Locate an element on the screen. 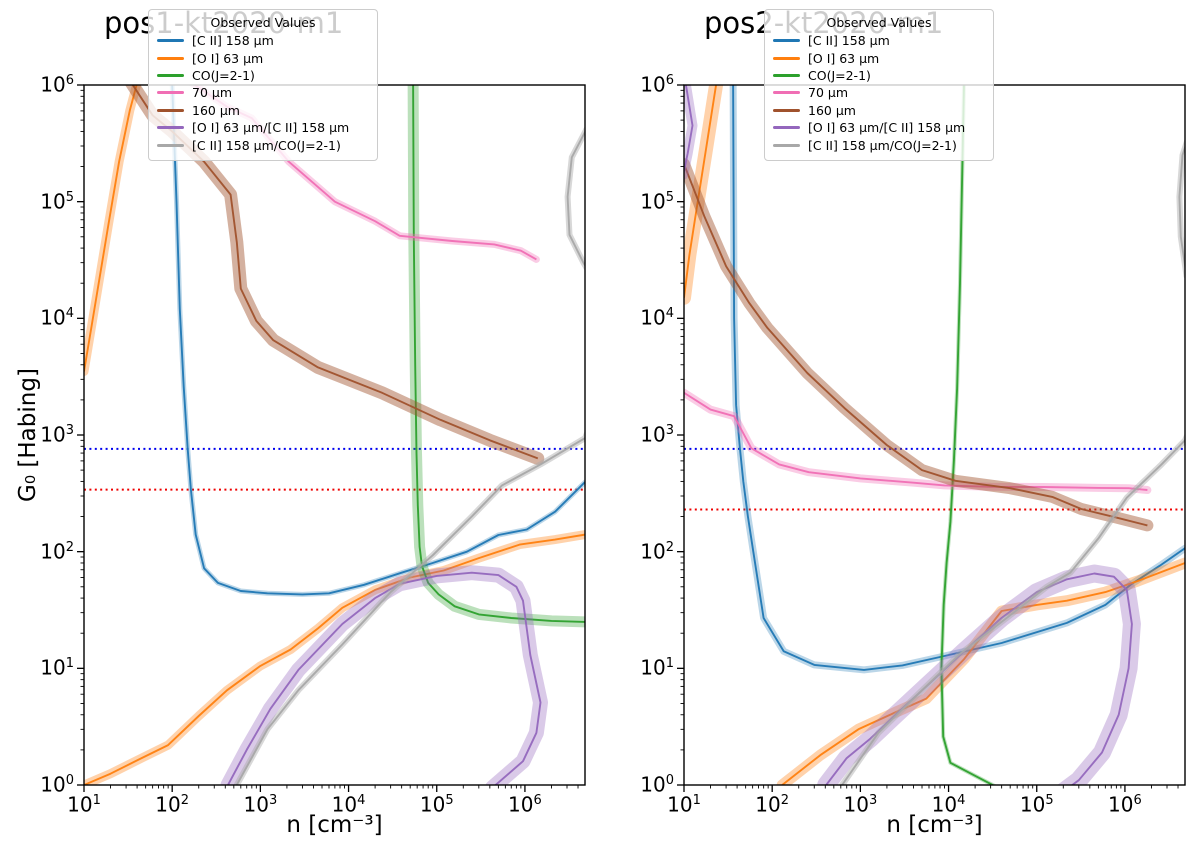  series-pink70-line is located at coordinates (916, 441).